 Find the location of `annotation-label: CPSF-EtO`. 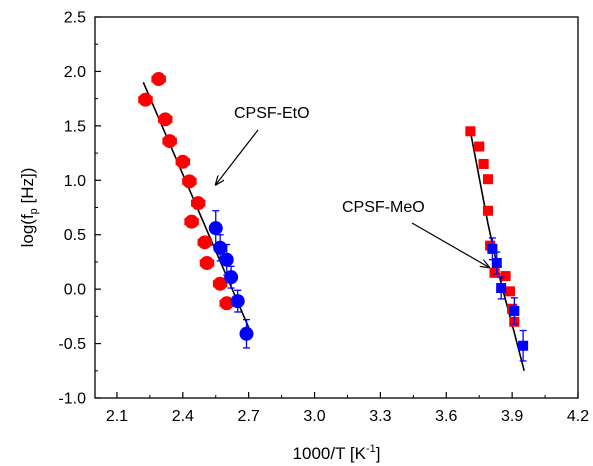

annotation-label: CPSF-EtO is located at coordinates (272, 113).